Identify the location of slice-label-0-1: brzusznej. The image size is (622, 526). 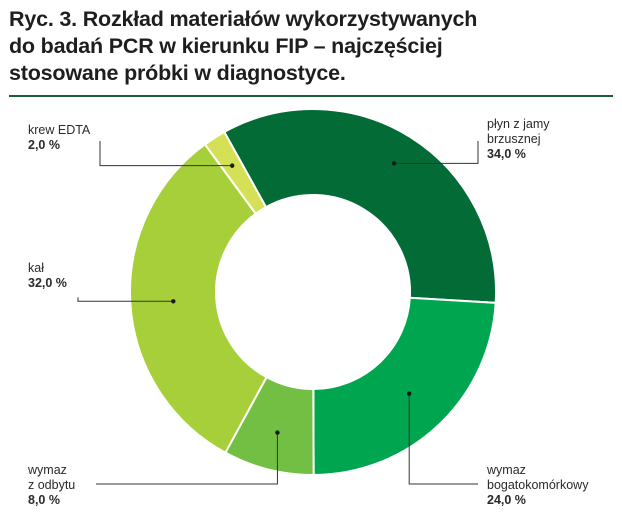
(514, 139).